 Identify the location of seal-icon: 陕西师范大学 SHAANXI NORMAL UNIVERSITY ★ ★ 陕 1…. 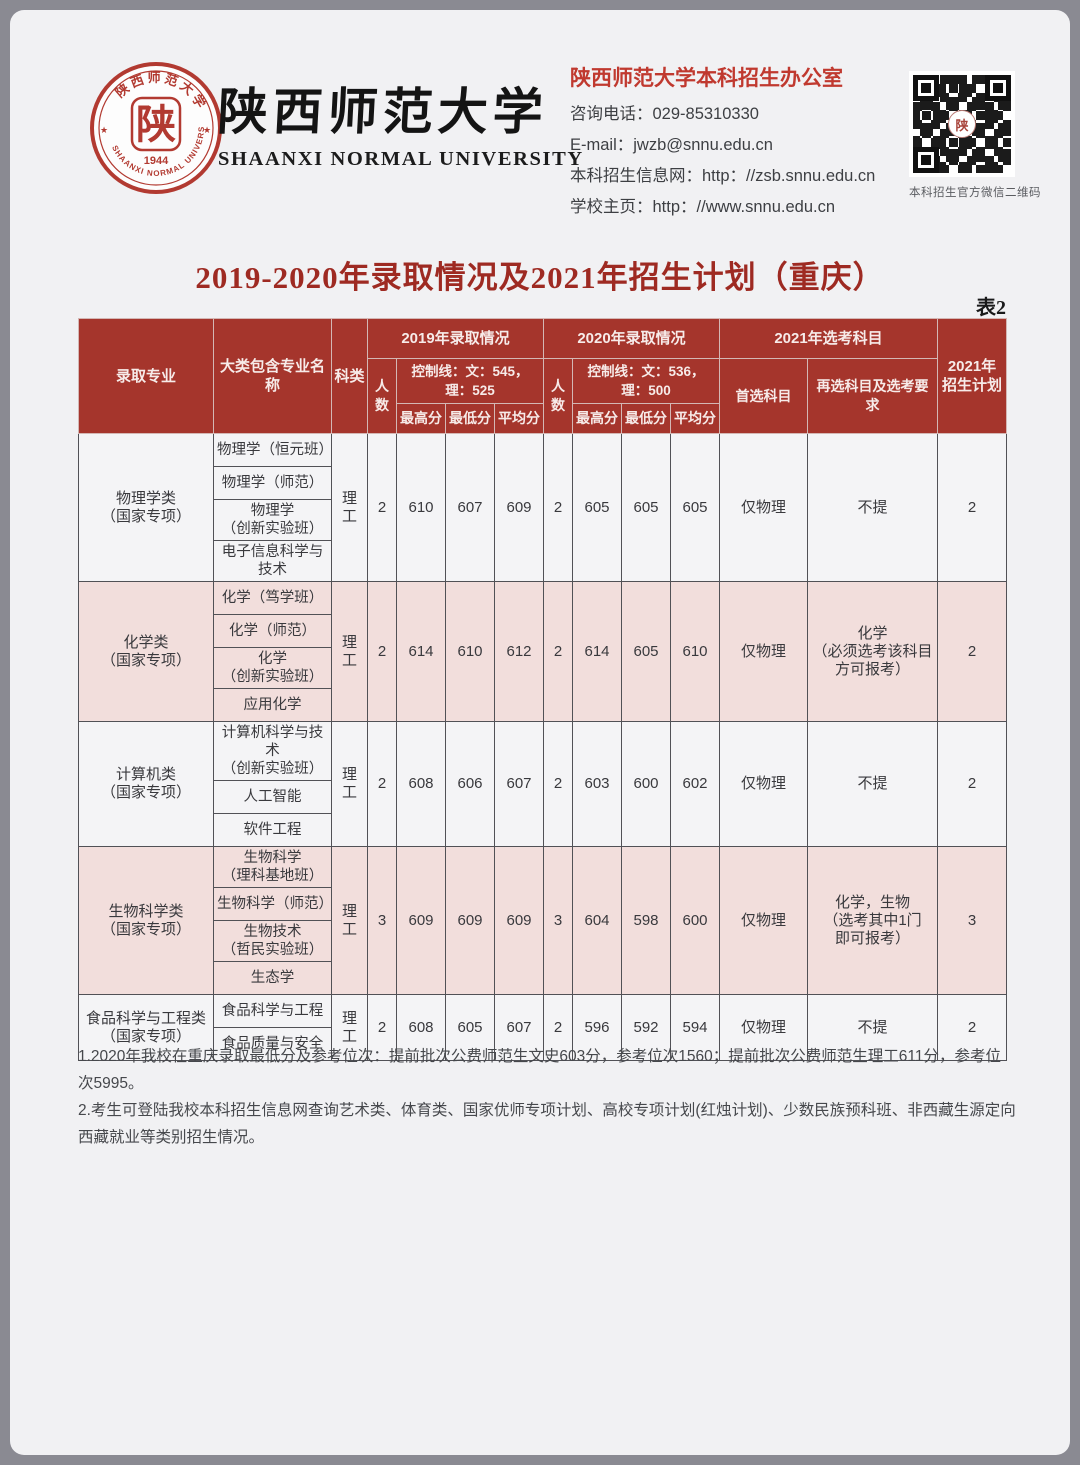
(152, 122).